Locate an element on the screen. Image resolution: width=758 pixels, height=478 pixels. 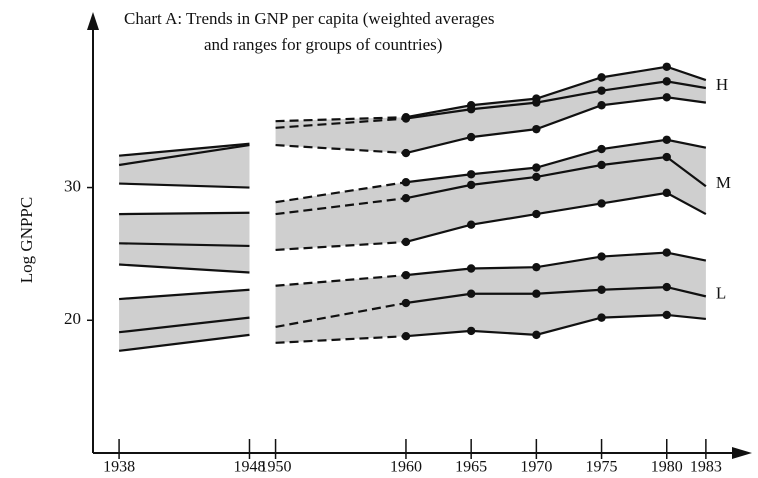
x-axis-arrow is located at coordinates (742, 453).